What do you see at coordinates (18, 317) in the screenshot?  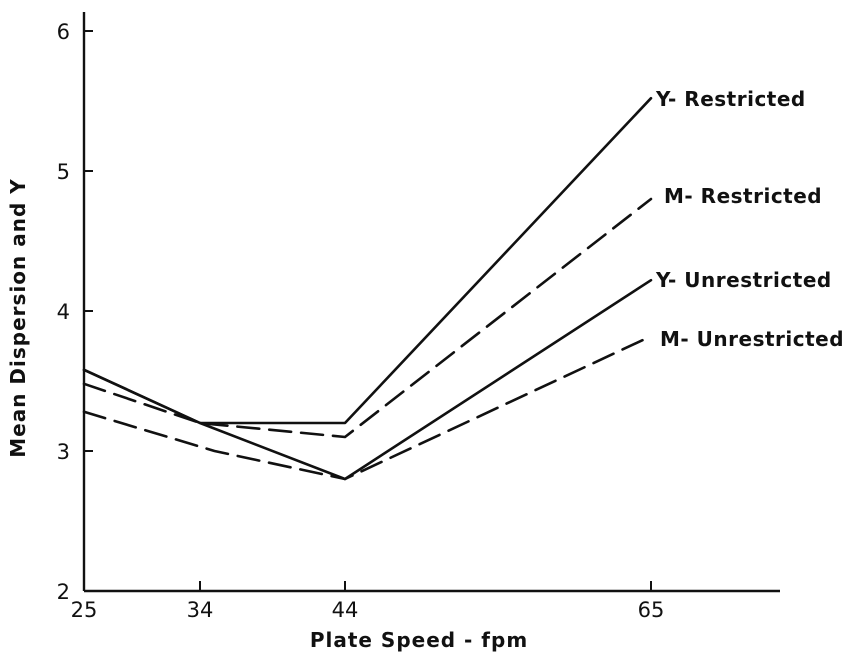 I see `y-axis-title: Mean Dispersion and Y` at bounding box center [18, 317].